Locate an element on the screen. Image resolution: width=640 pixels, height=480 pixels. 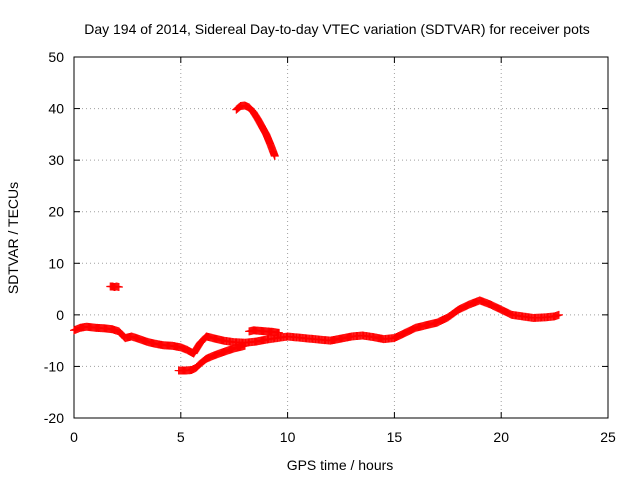
series-upper-arc is located at coordinates (255, 131).